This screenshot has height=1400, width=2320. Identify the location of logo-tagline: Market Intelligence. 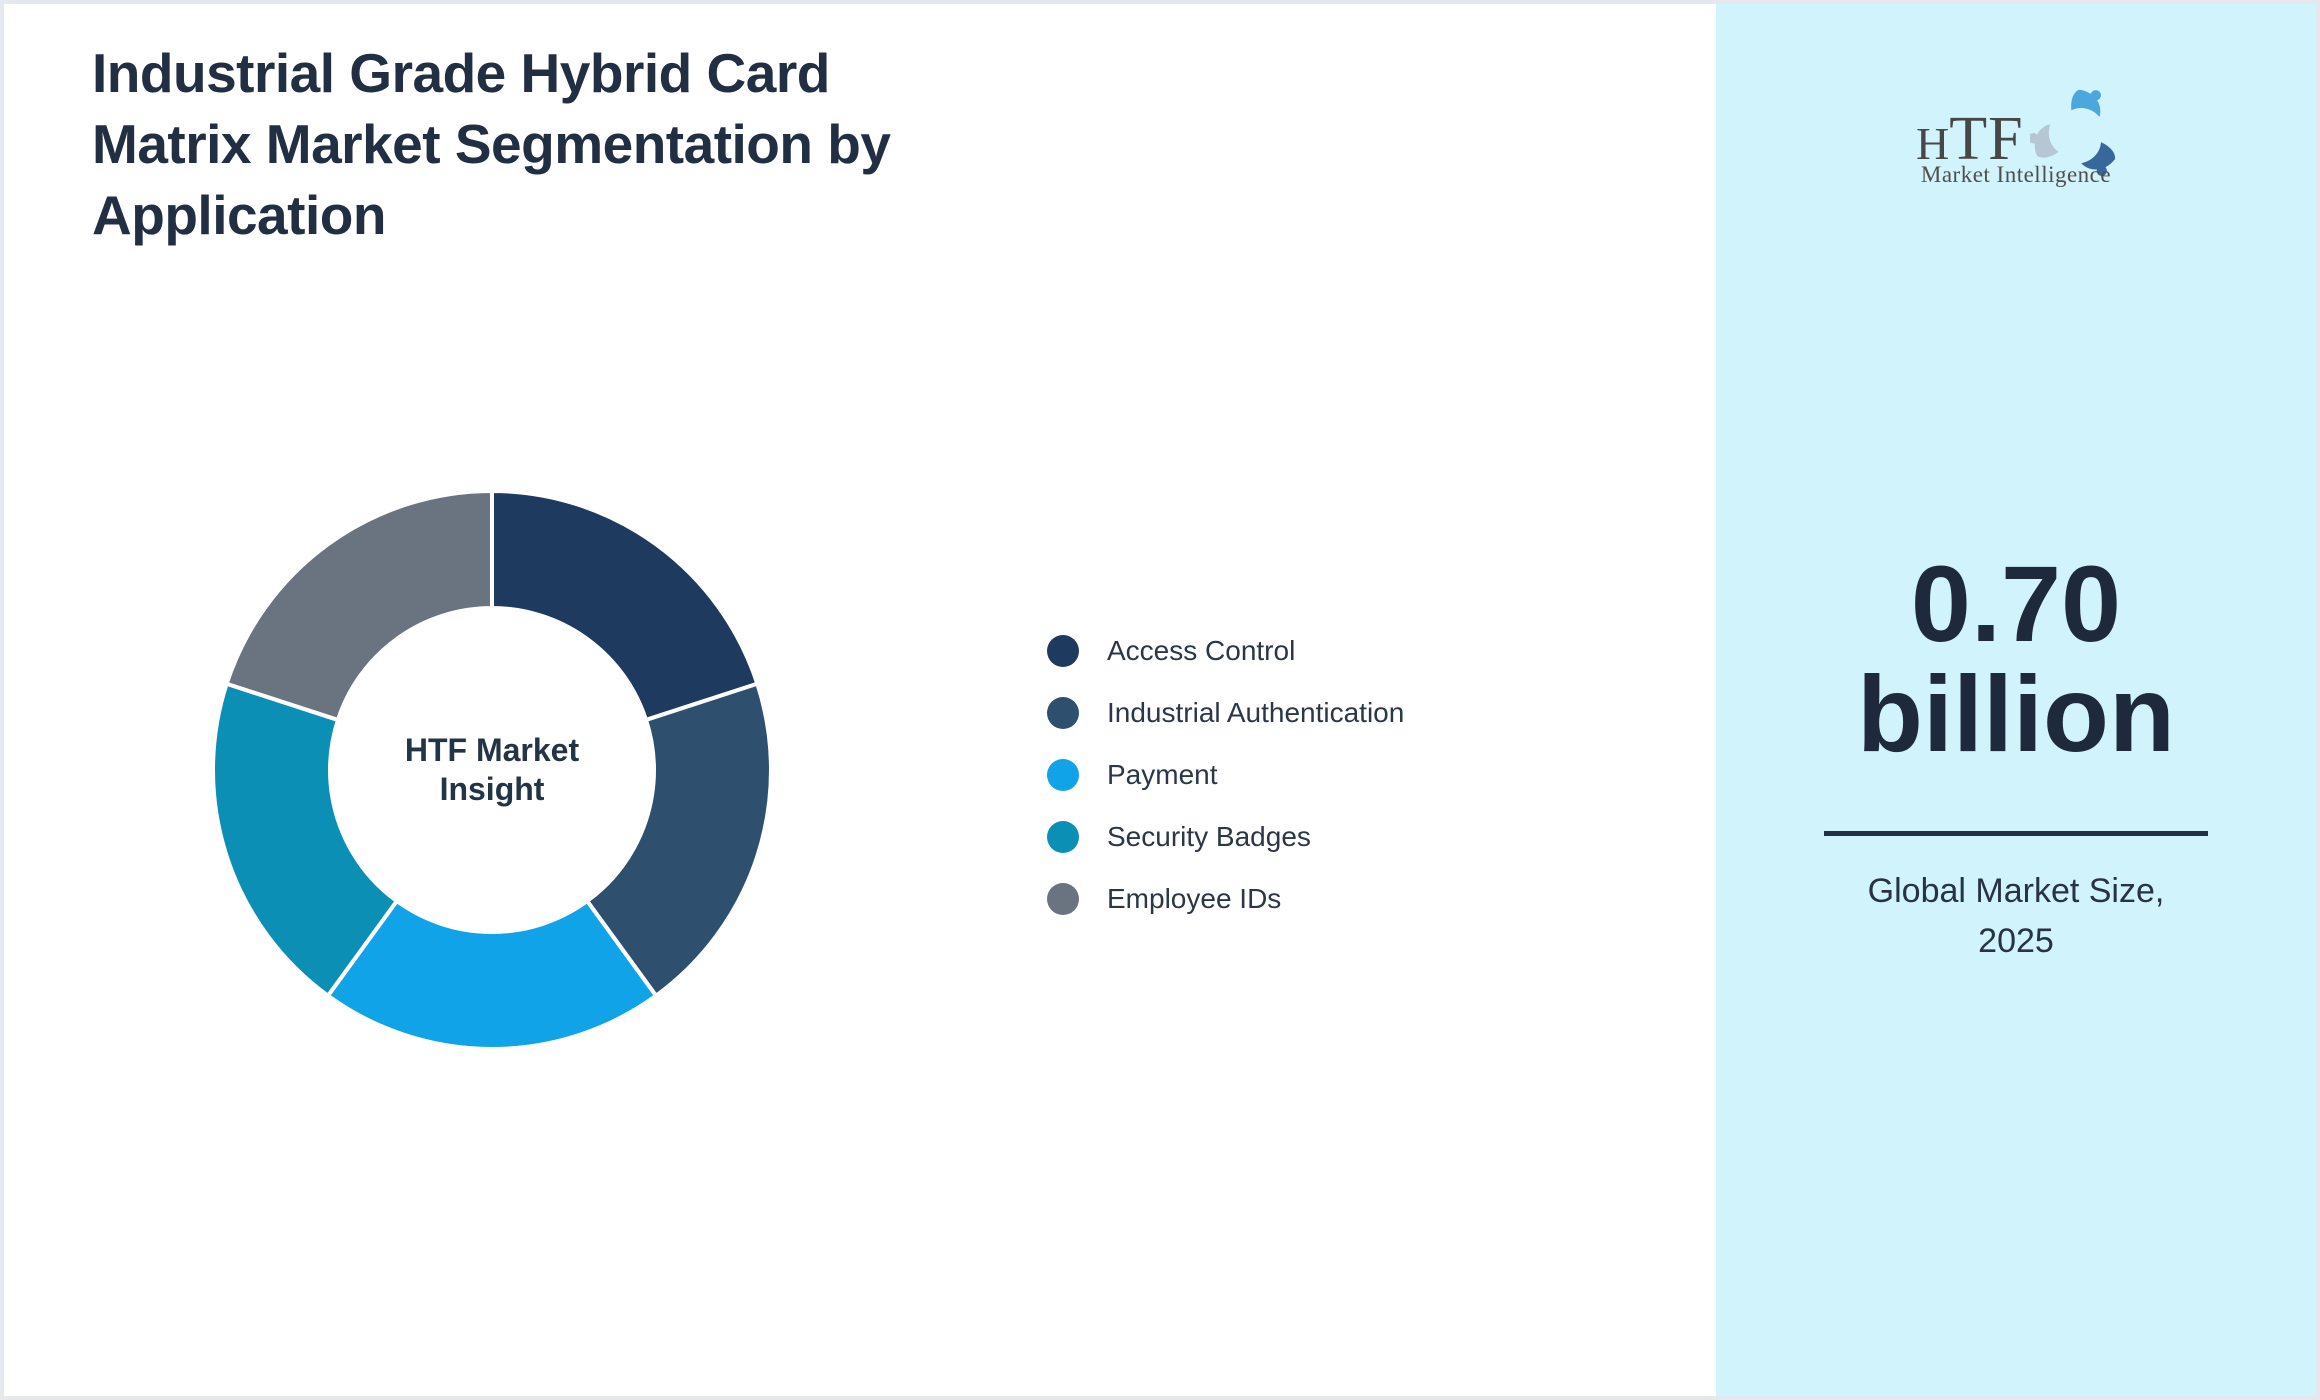
(2016, 174).